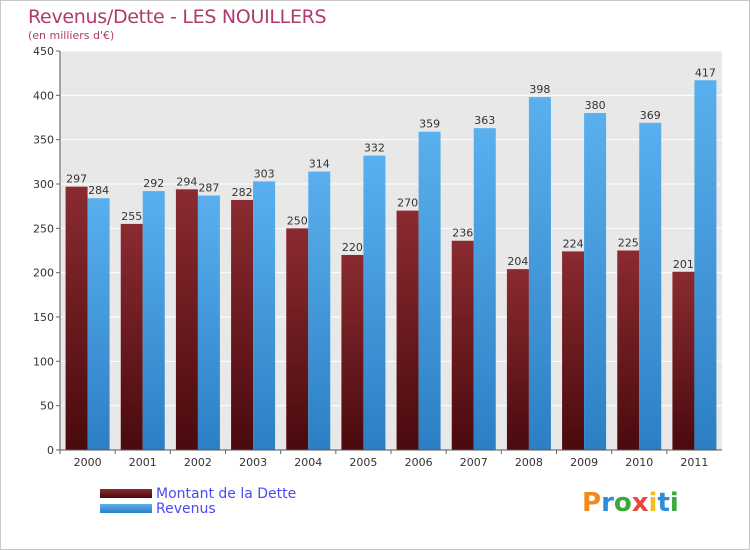  What do you see at coordinates (584, 462) in the screenshot?
I see `x-tick-label: 2009` at bounding box center [584, 462].